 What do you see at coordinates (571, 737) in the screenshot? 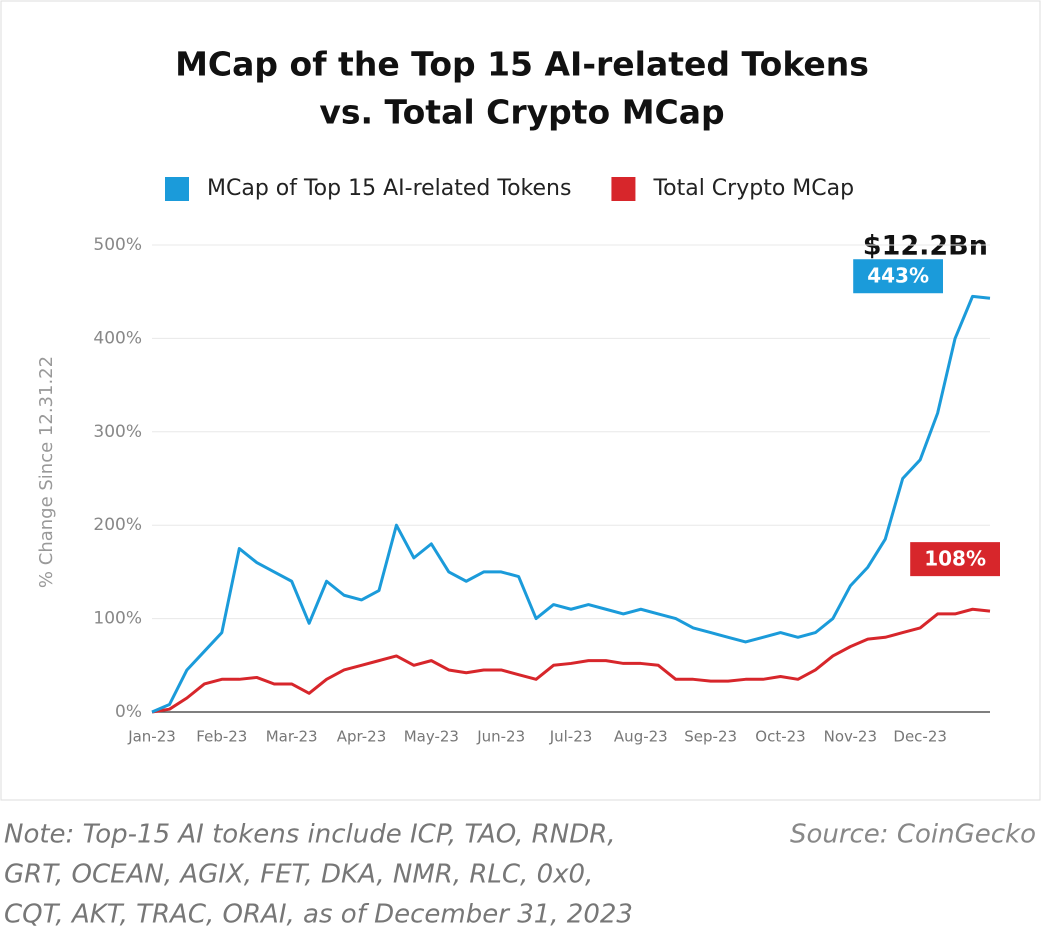
I see `x-tick-label: Jul-23` at bounding box center [571, 737].